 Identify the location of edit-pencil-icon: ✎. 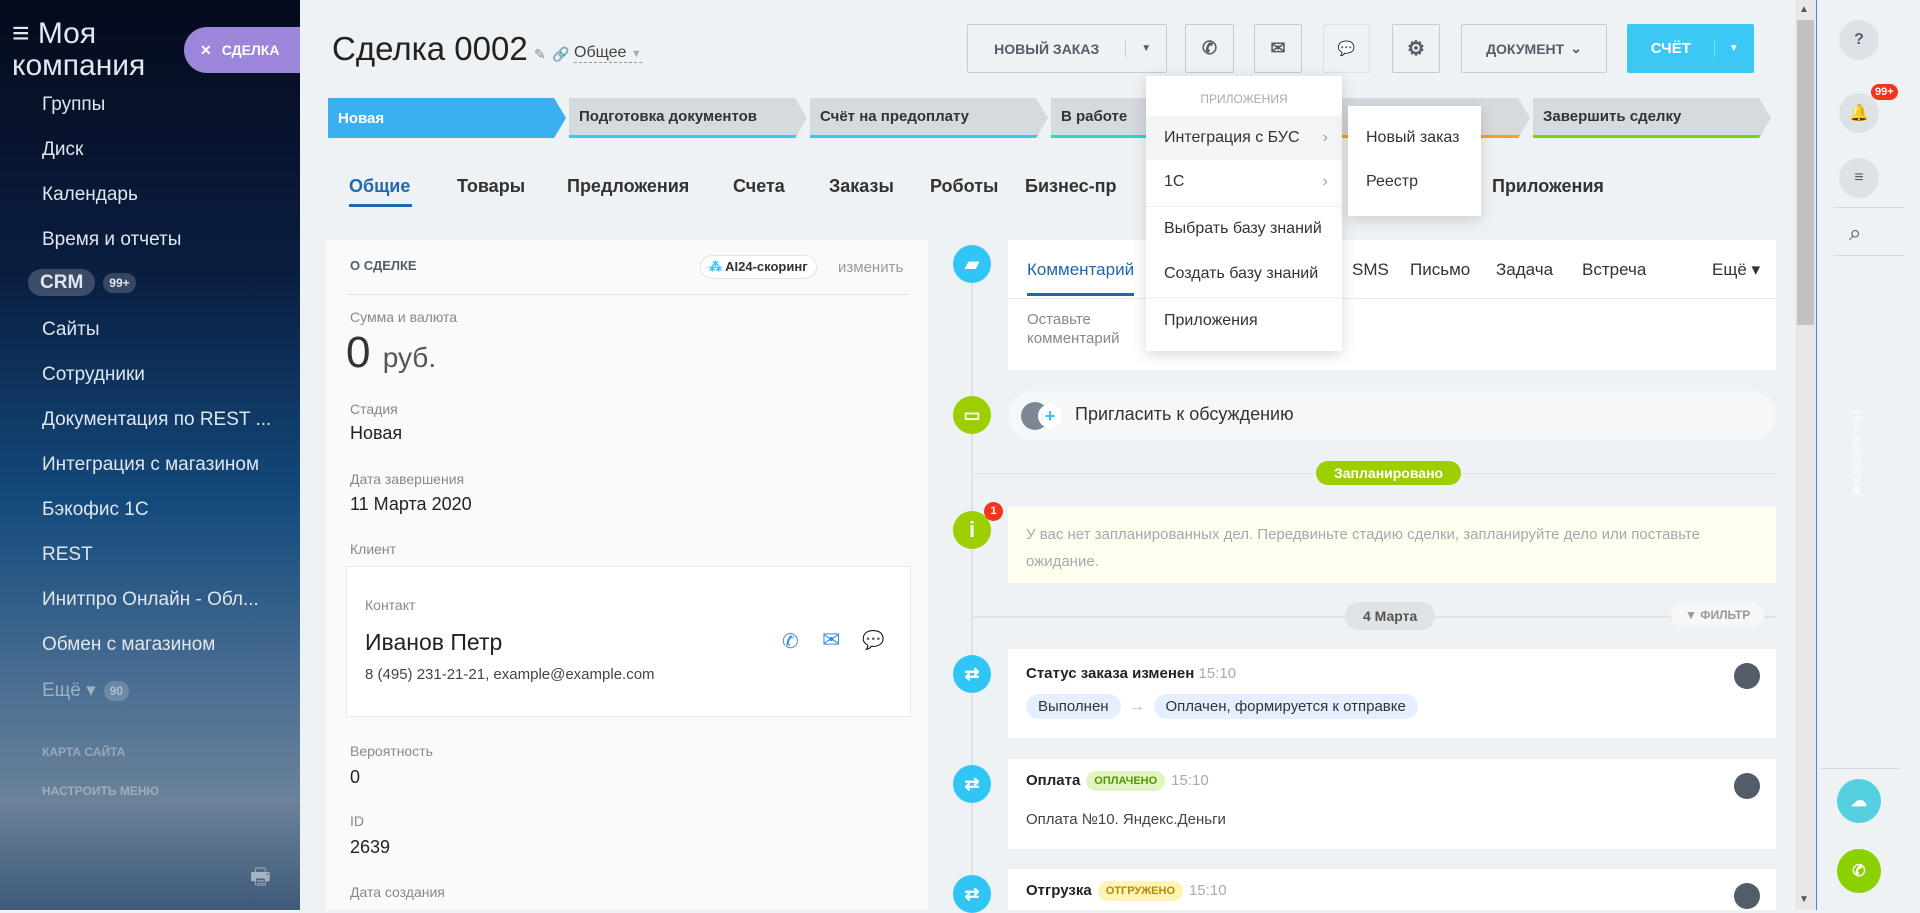
(540, 54).